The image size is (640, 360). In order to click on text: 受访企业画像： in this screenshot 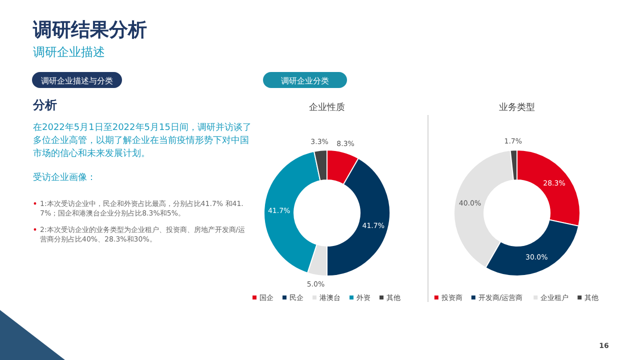, I will do `click(64, 177)`.